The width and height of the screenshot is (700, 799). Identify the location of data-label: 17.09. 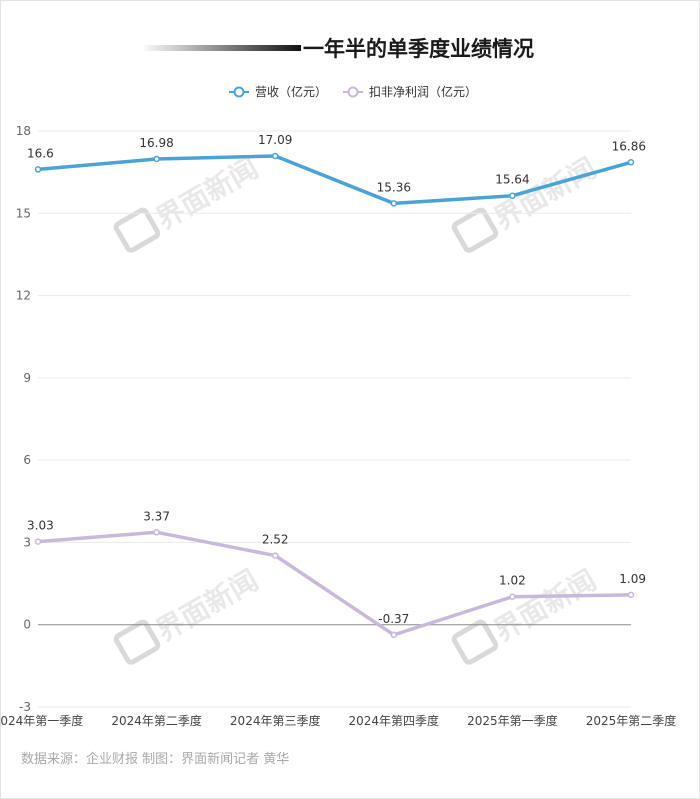
(275, 140).